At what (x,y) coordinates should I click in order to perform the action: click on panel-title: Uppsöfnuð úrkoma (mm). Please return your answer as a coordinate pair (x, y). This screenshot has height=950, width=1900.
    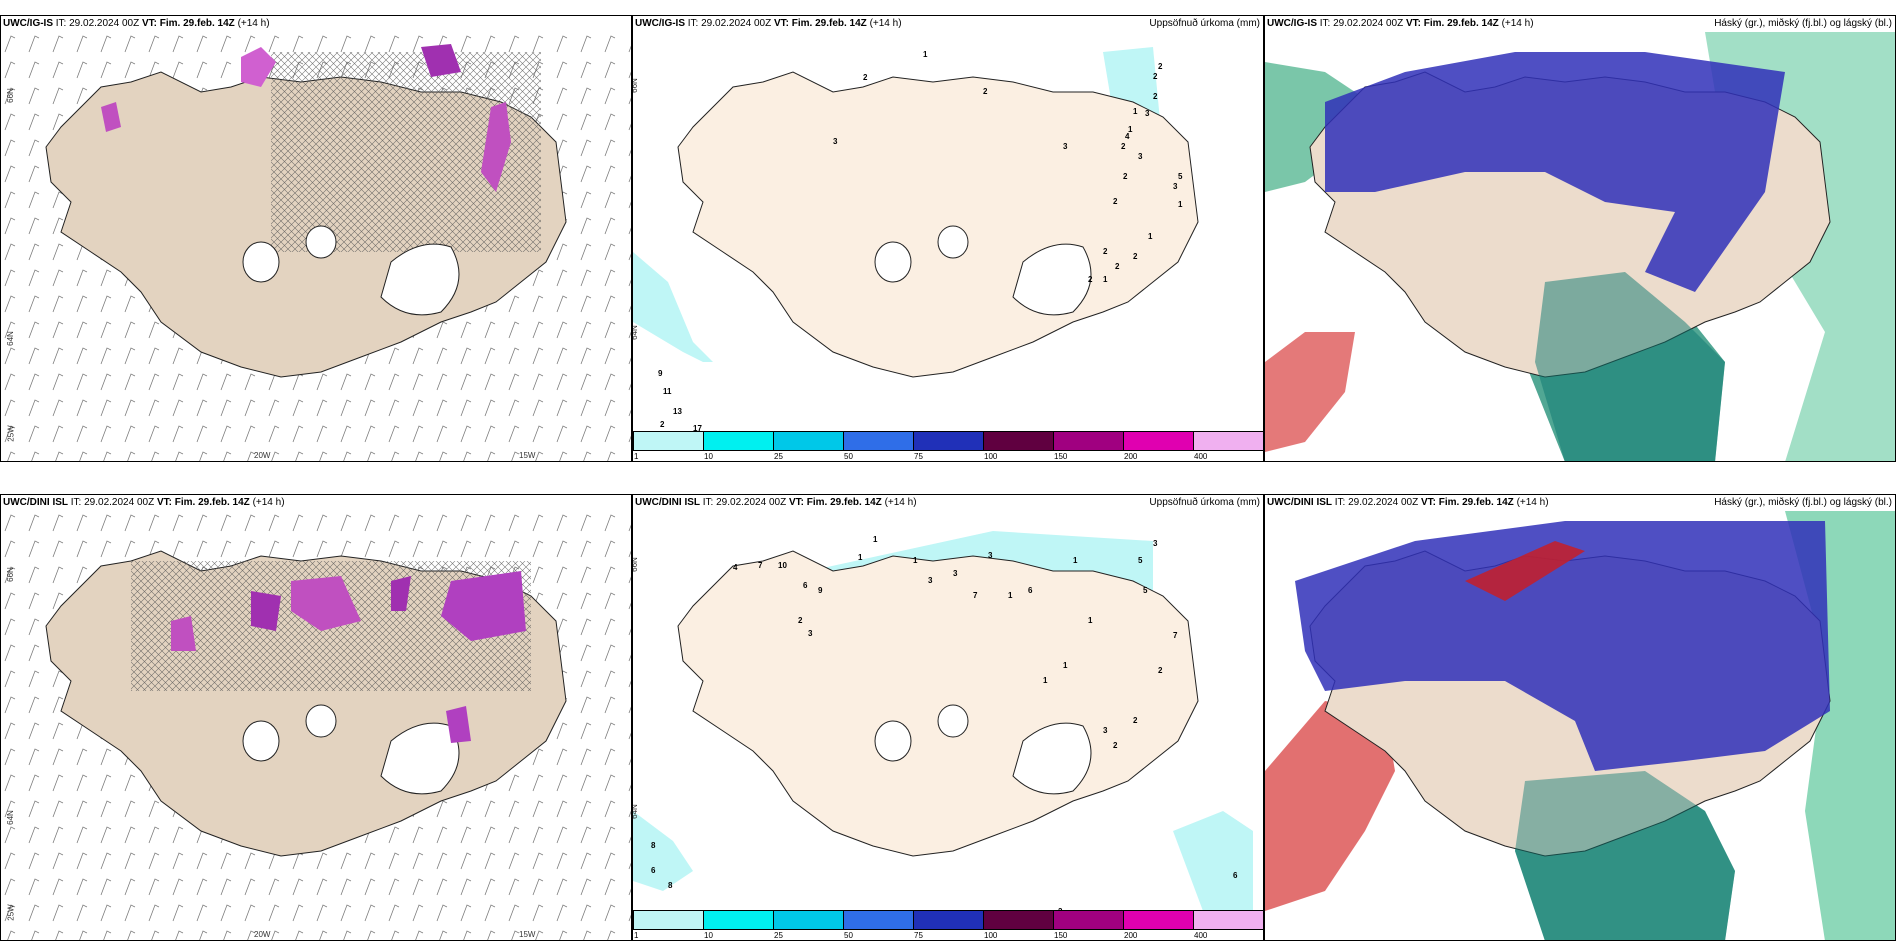
    Looking at the image, I should click on (1204, 23).